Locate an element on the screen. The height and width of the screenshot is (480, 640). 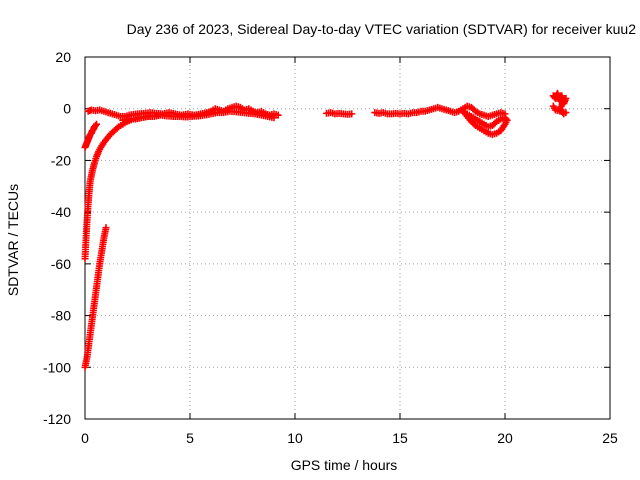
series-arc-loop is located at coordinates (485, 123).